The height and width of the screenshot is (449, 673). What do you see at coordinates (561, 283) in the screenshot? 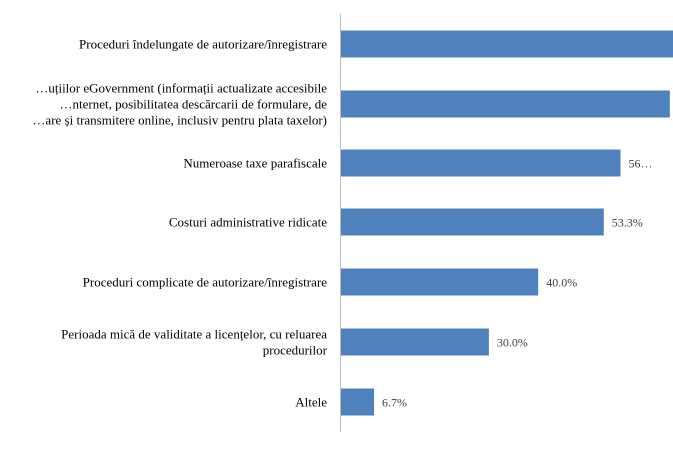
I see `data-label-4: 40.0%` at bounding box center [561, 283].